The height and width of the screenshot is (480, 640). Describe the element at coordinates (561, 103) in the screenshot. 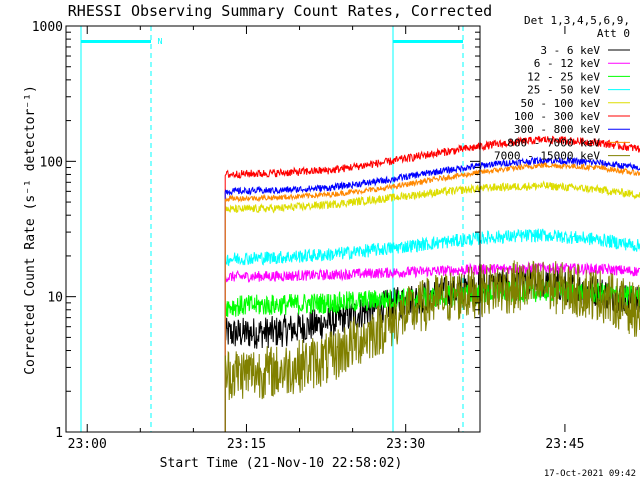

I see `legend-label: 50 - 100 keV` at that location.